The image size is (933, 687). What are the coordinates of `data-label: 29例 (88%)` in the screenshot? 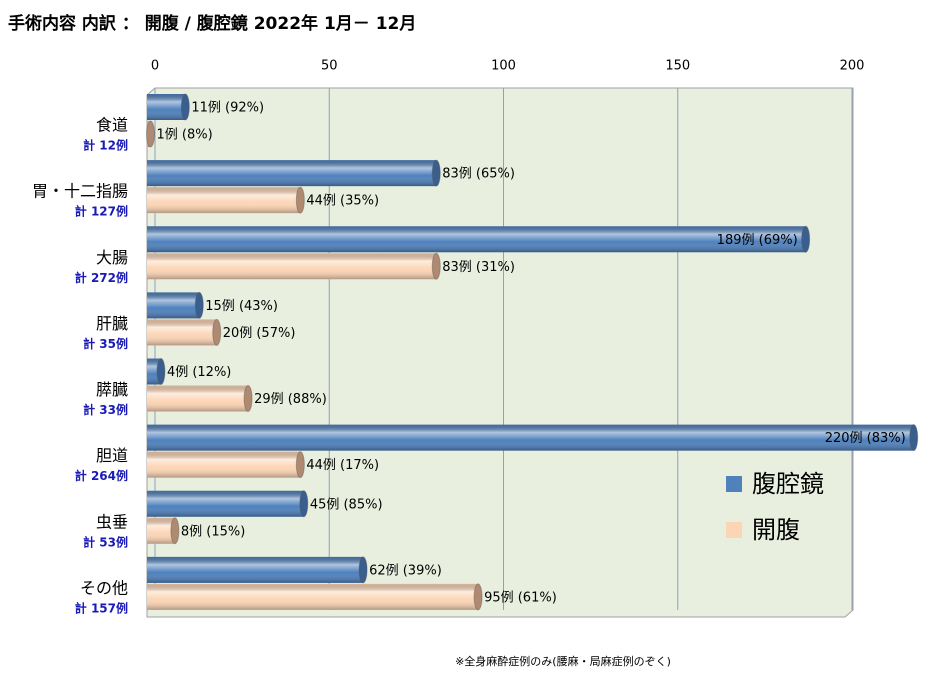 It's located at (290, 399).